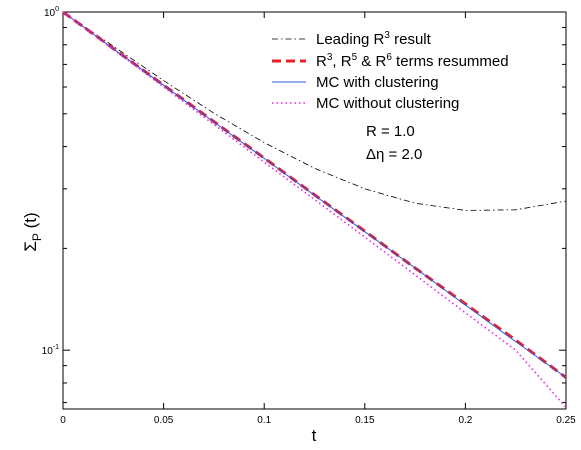  I want to click on y-tick-label-exp: -1, so click(56, 347).